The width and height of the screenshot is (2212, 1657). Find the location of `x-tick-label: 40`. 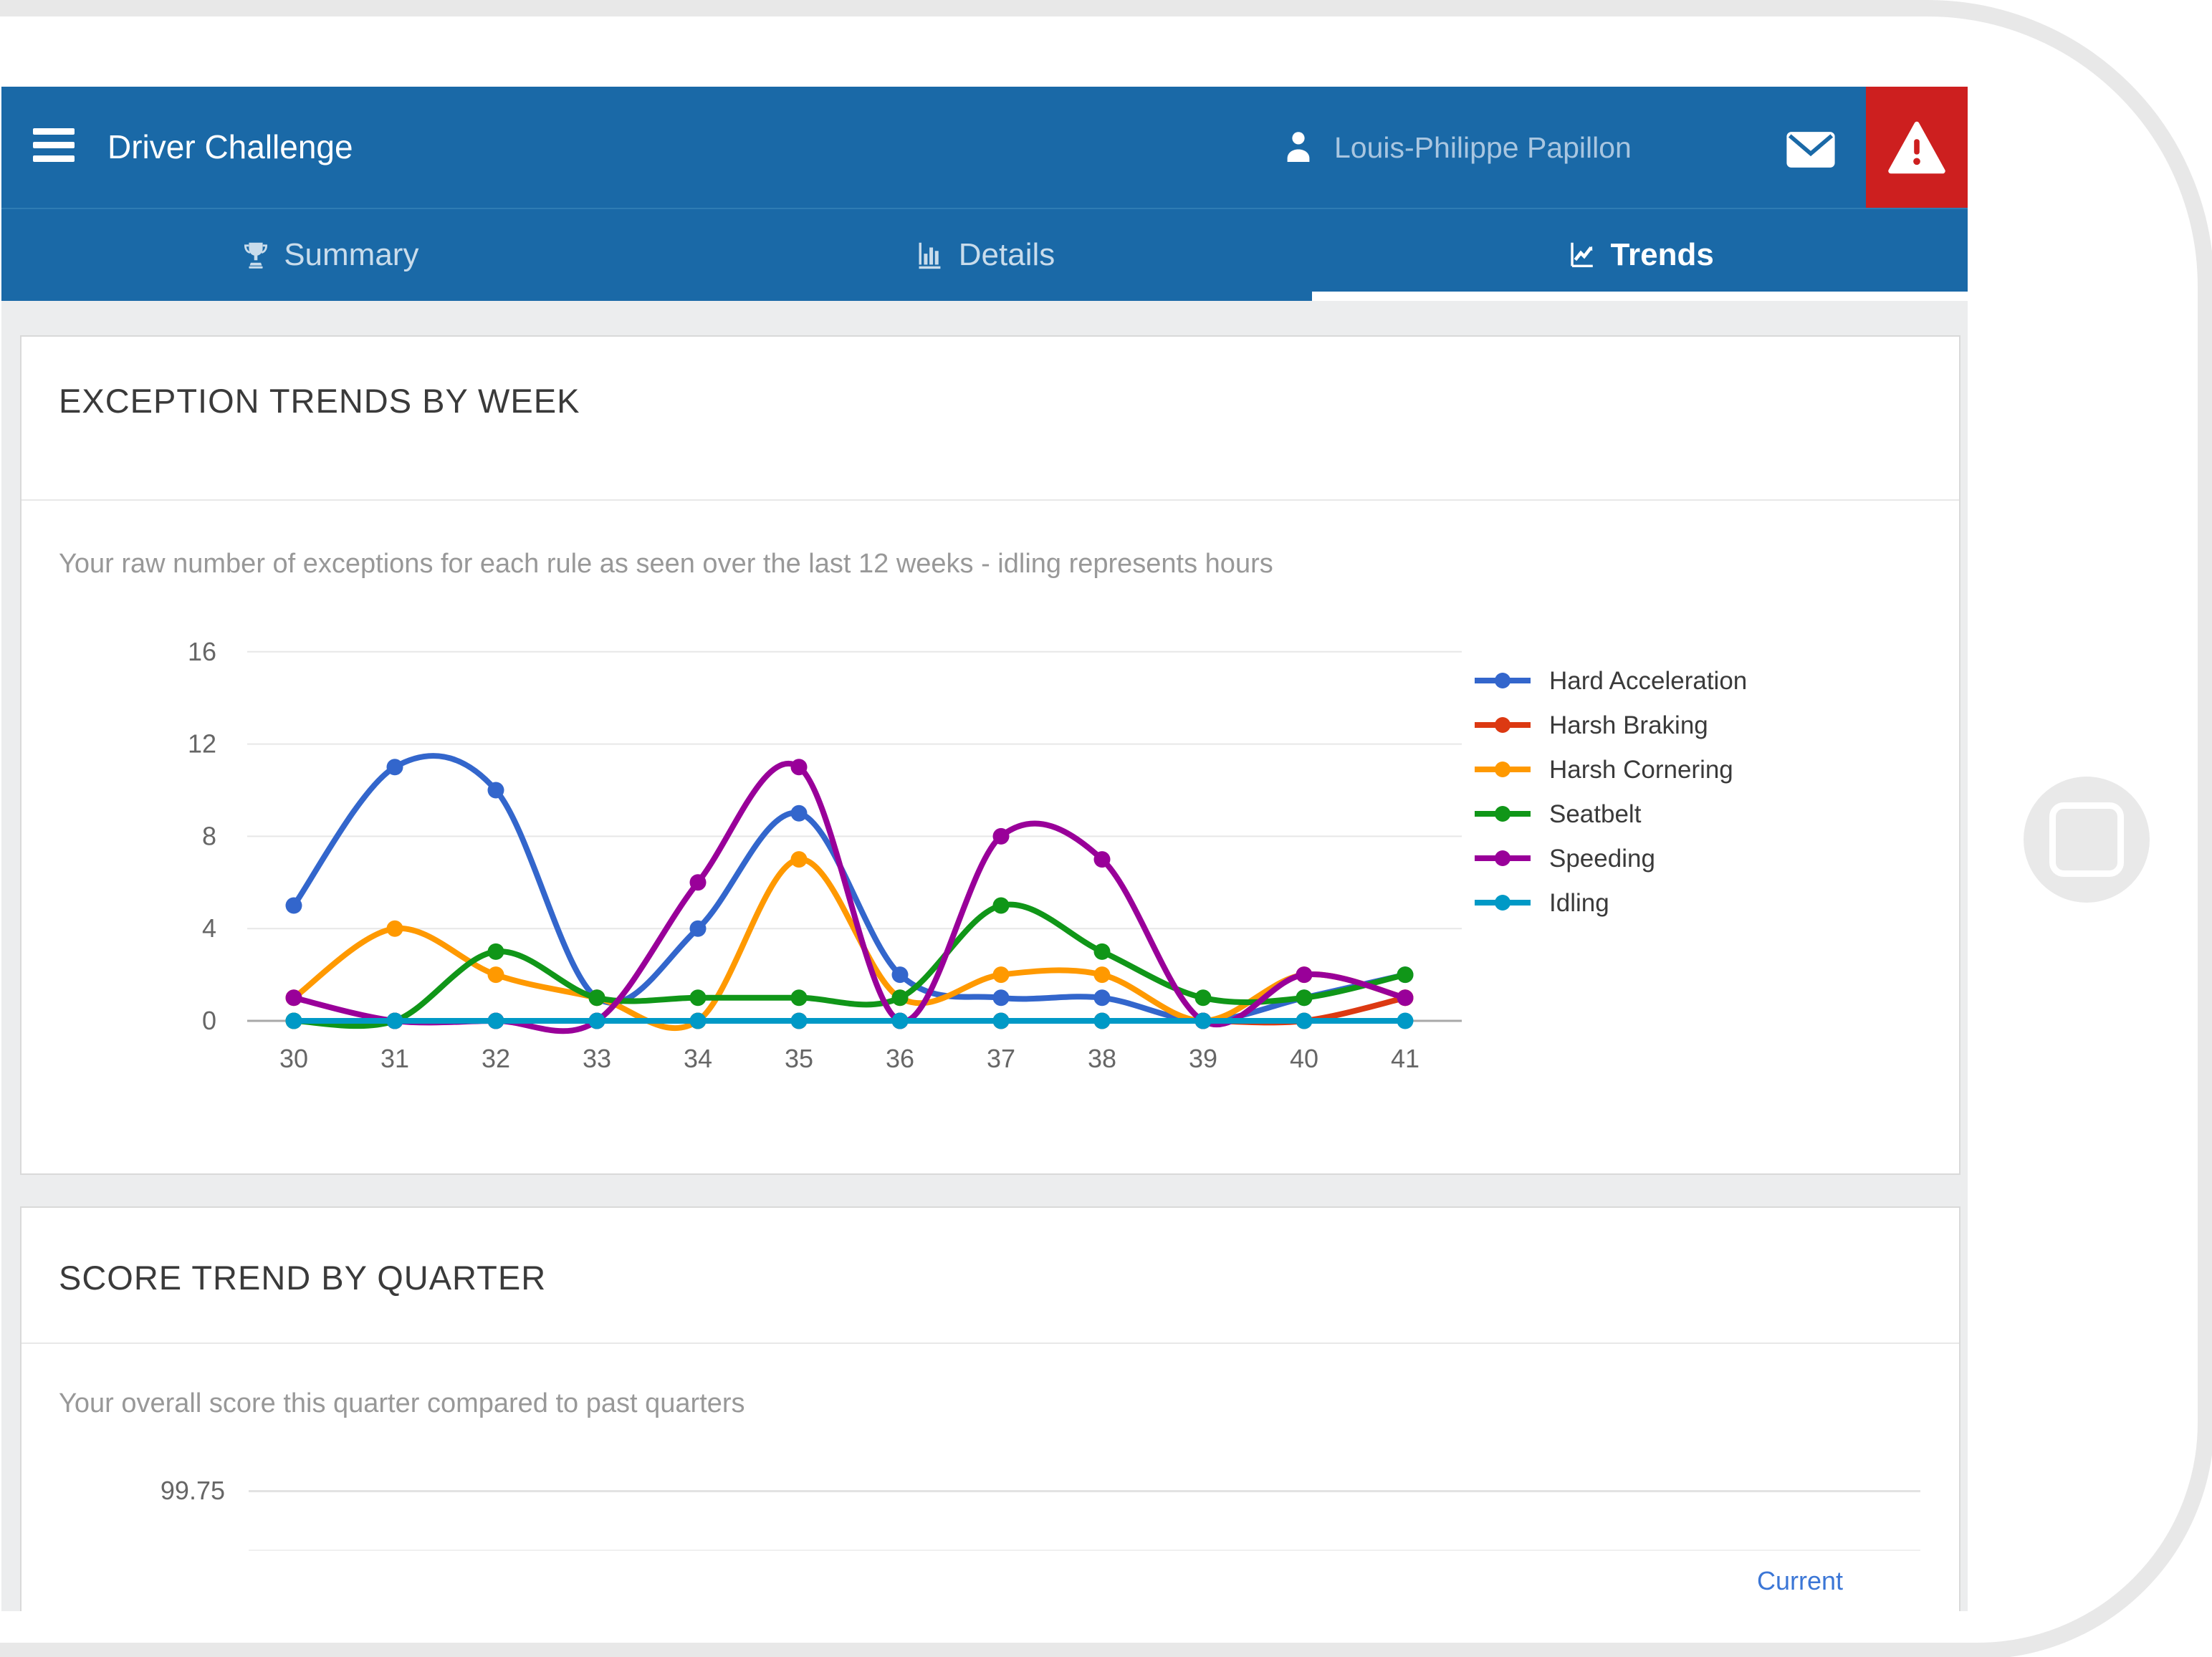

x-tick-label: 40 is located at coordinates (1304, 1059).